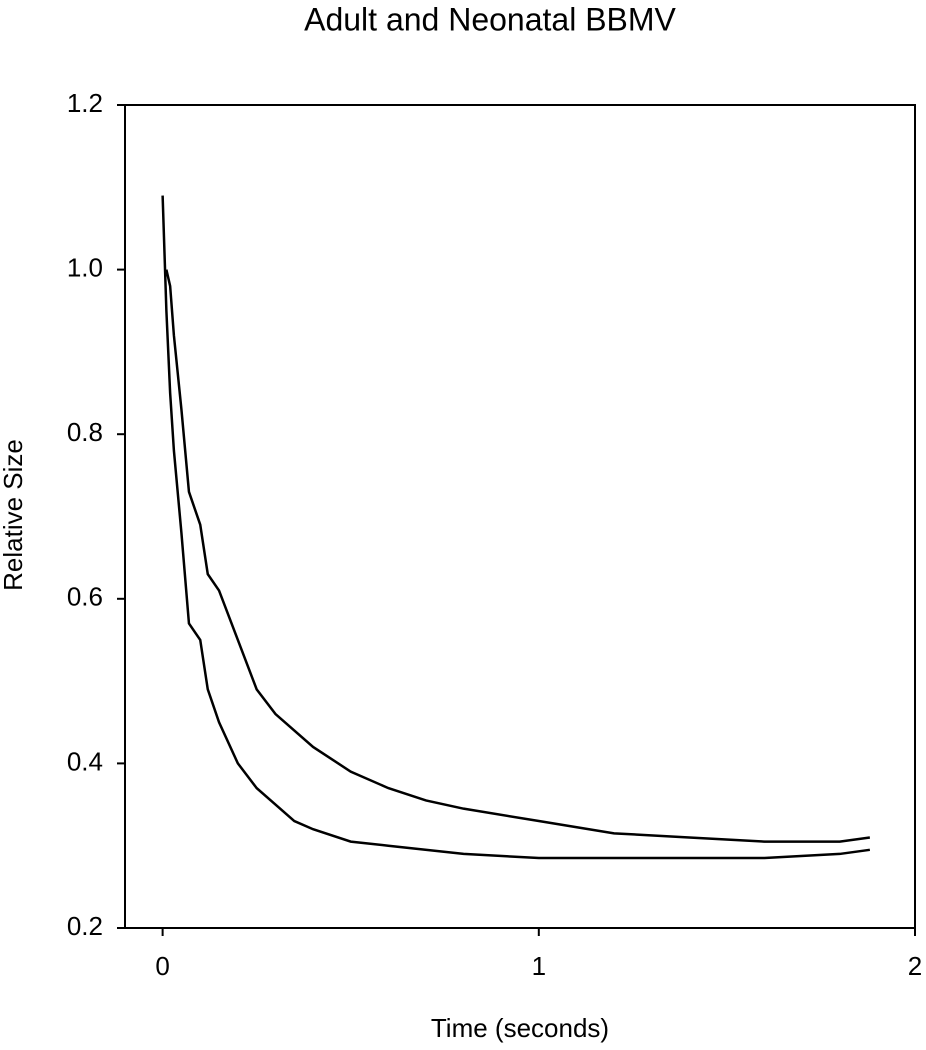 The height and width of the screenshot is (1050, 926). Describe the element at coordinates (539, 966) in the screenshot. I see `x-tick-label: 1` at that location.